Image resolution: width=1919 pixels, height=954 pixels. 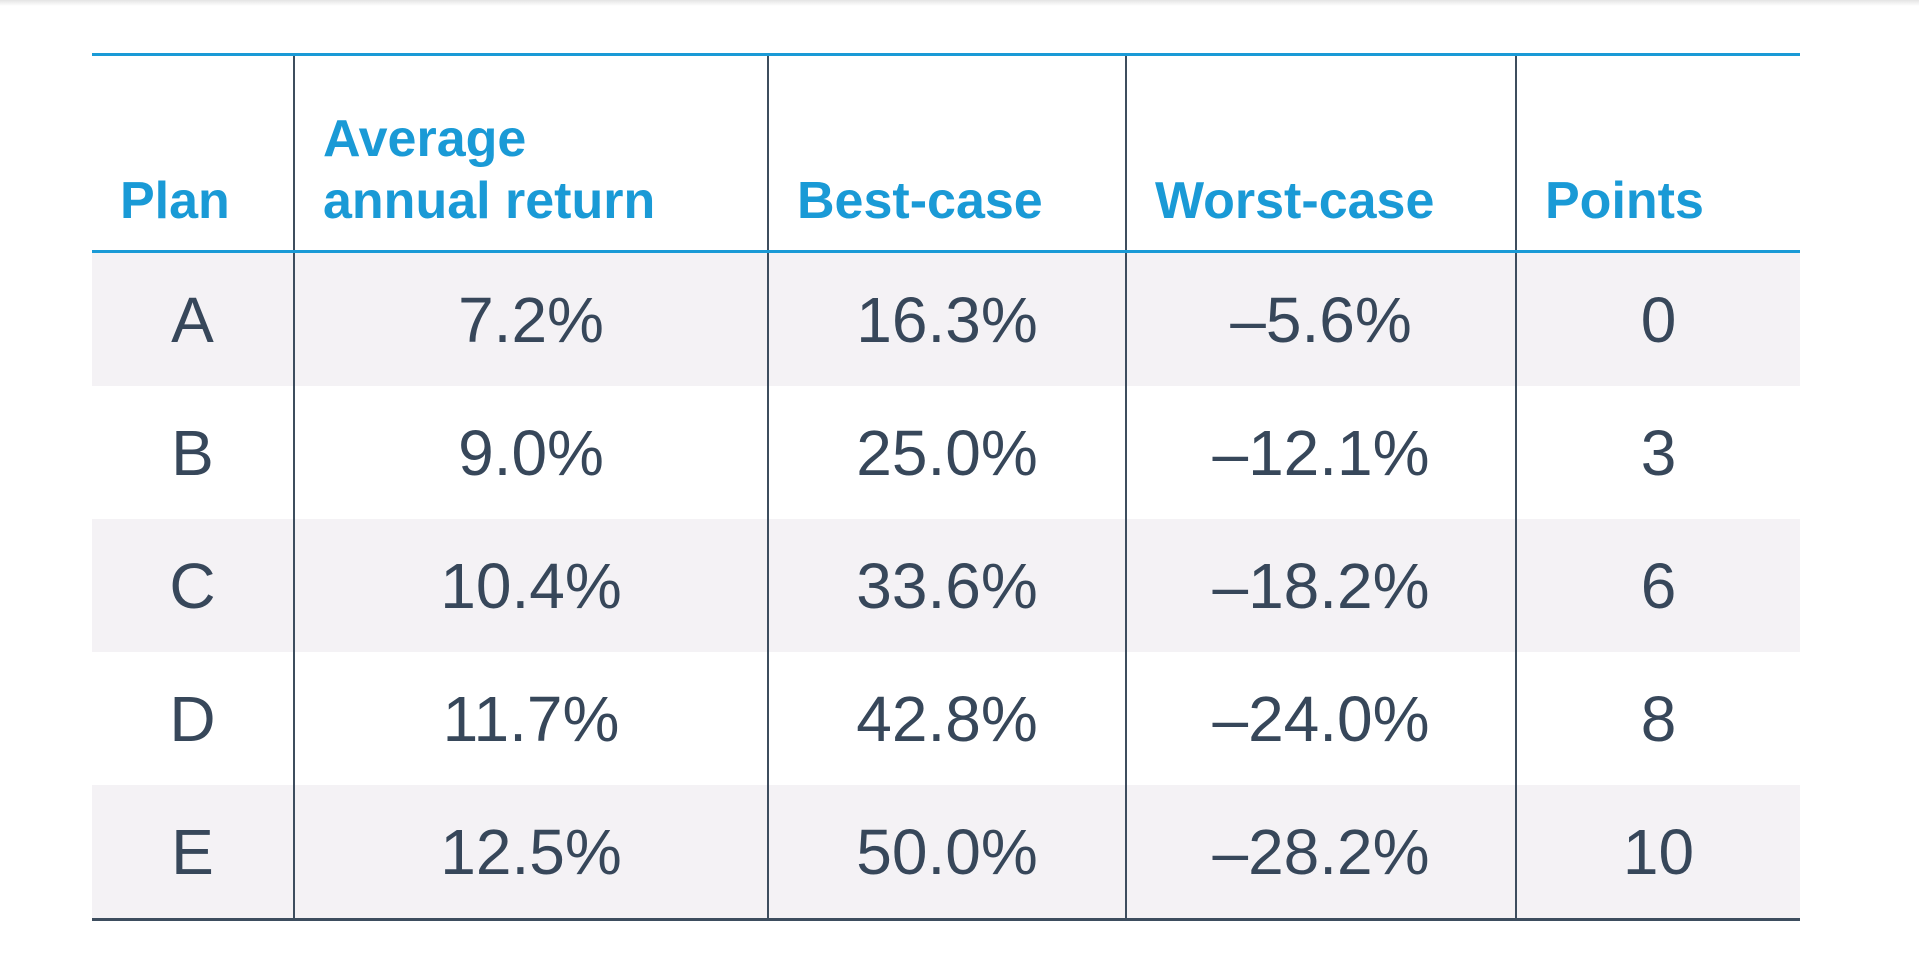 I want to click on header-best-case: Best-case, so click(x=946, y=153).